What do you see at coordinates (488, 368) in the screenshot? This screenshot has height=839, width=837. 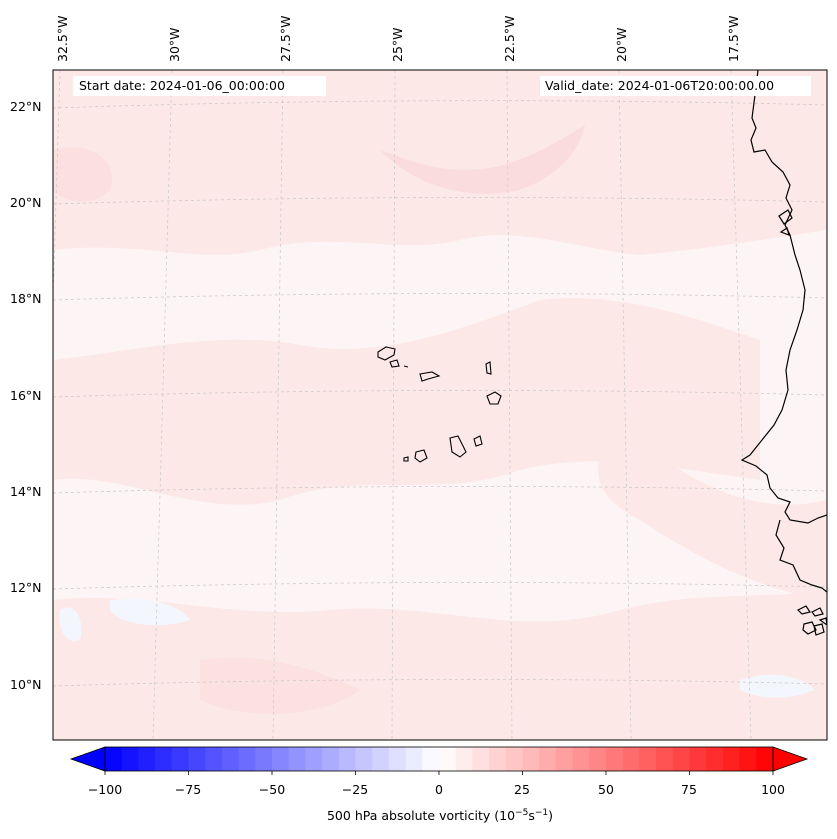 I see `island-sal` at bounding box center [488, 368].